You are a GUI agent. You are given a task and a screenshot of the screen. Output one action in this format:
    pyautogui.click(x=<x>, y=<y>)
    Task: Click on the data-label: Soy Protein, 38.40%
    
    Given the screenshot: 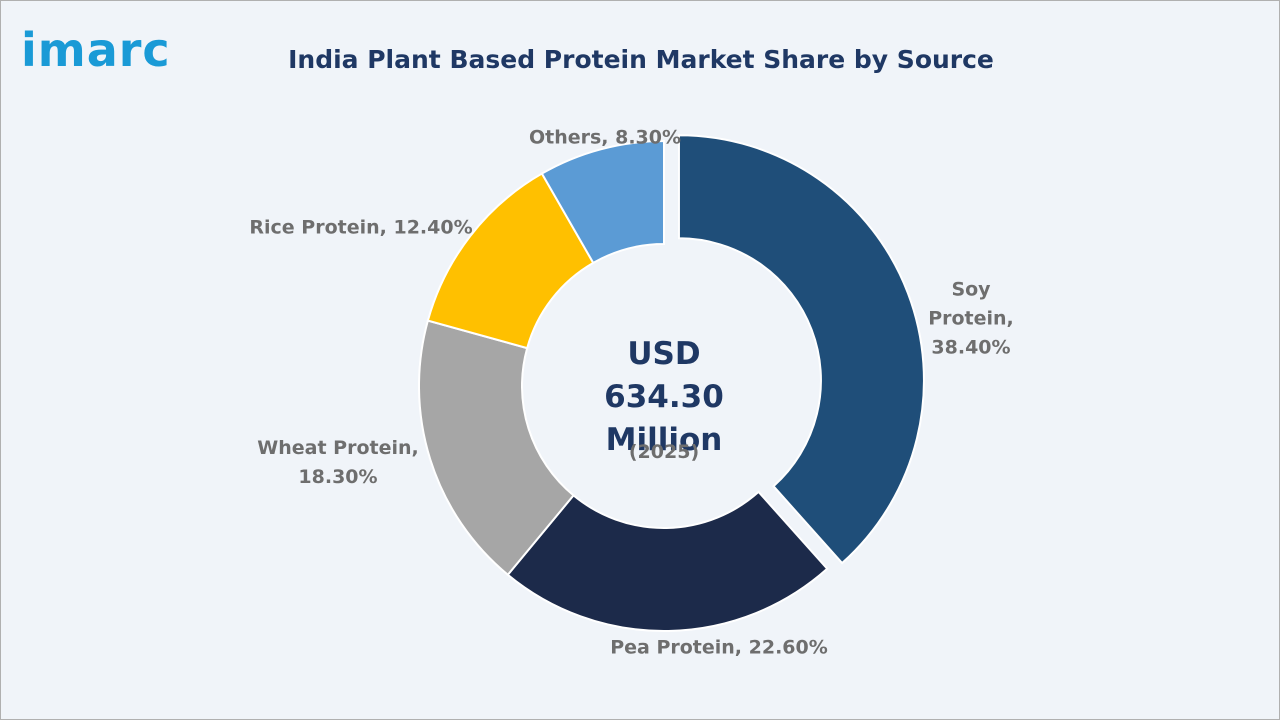 What is the action you would take?
    pyautogui.click(x=971, y=318)
    